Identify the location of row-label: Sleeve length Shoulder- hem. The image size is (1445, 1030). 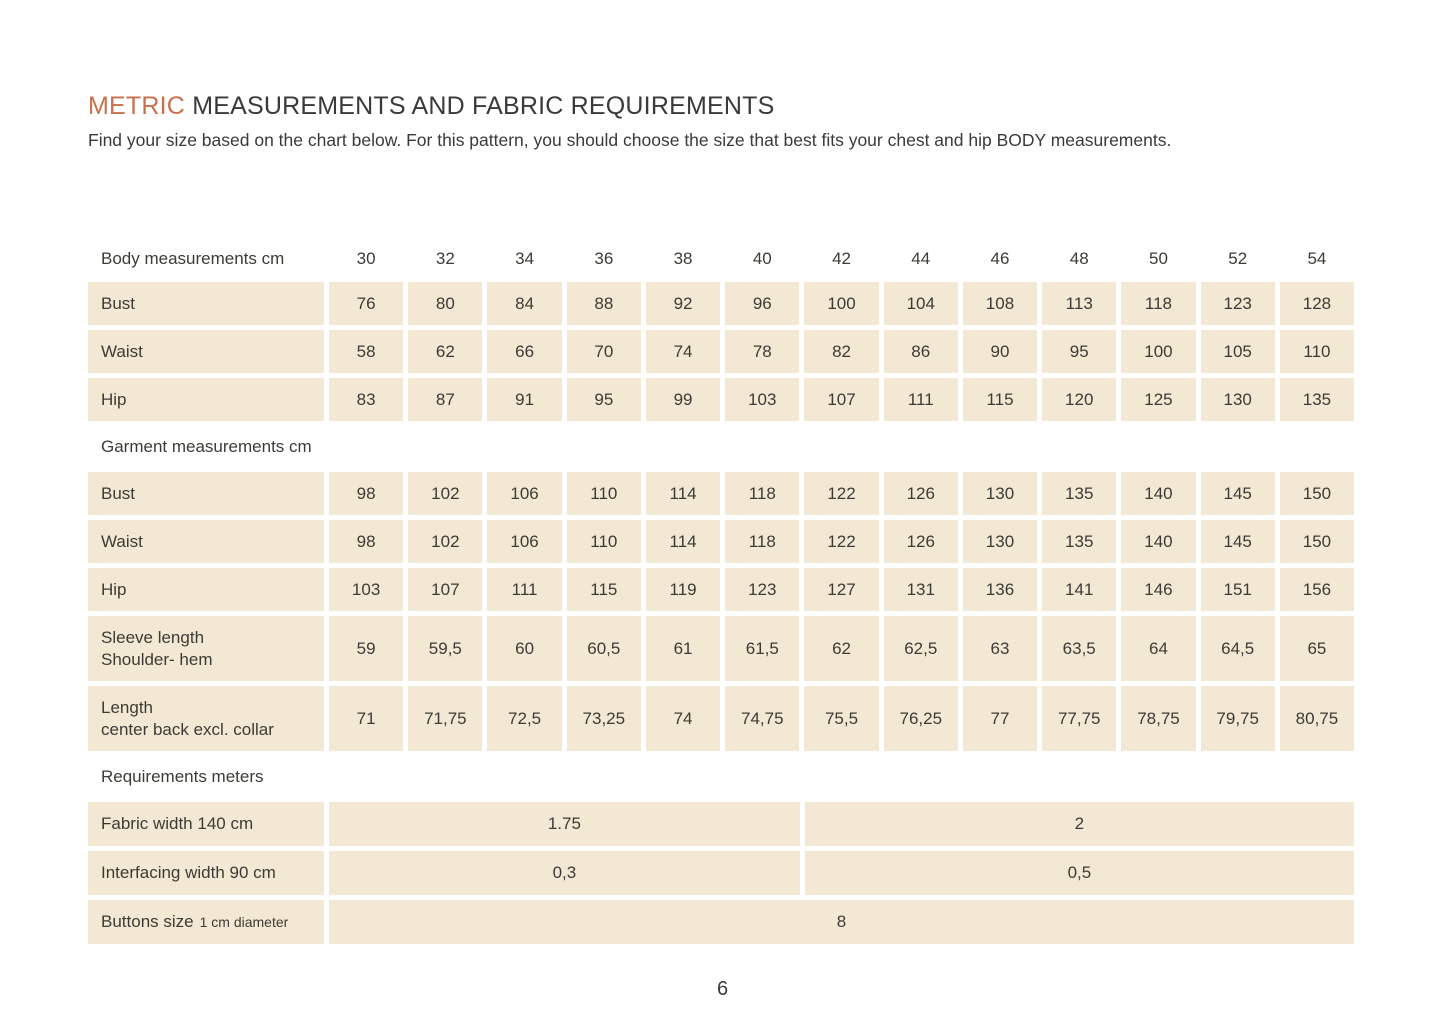
(206, 648).